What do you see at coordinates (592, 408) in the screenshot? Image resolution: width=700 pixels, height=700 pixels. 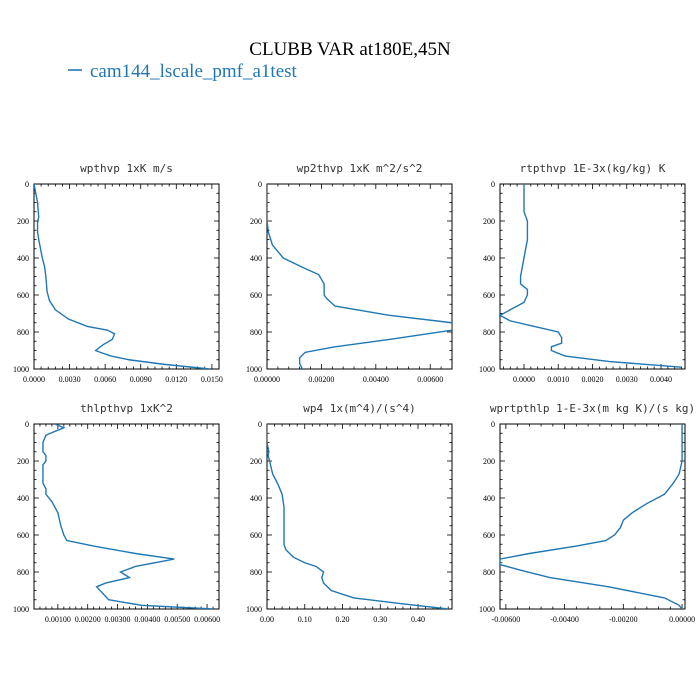 I see `panel-title: wprtpthlp 1-E-3x(m kg K)/(s kg)` at bounding box center [592, 408].